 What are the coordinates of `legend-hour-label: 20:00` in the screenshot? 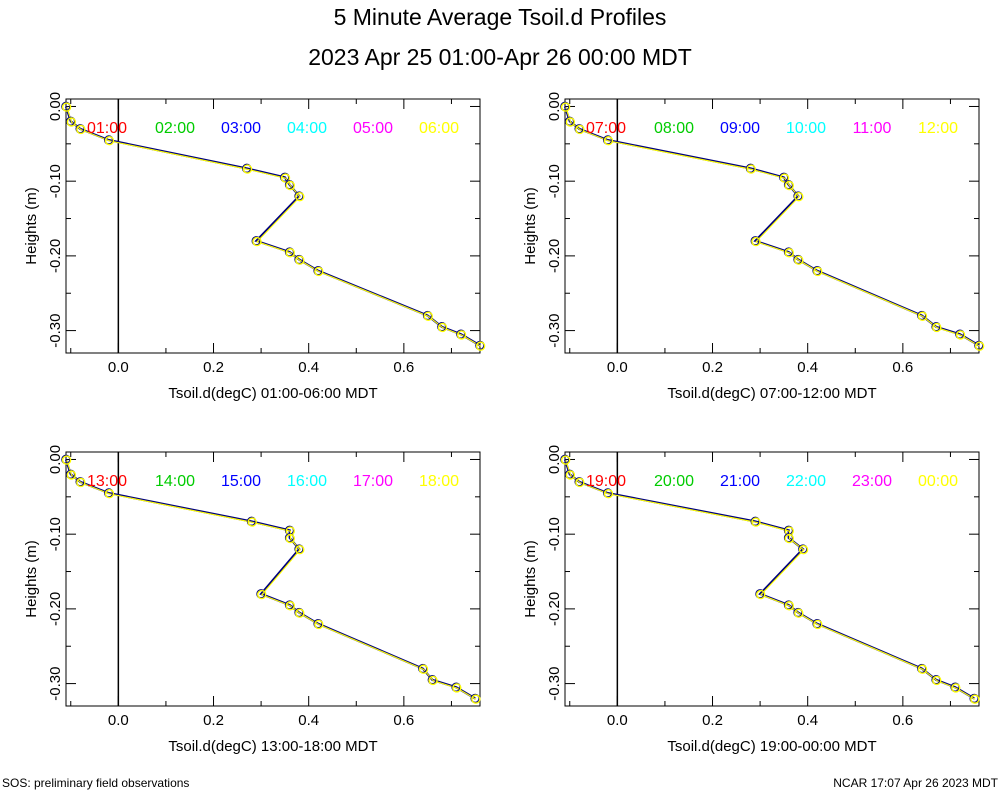 It's located at (674, 481).